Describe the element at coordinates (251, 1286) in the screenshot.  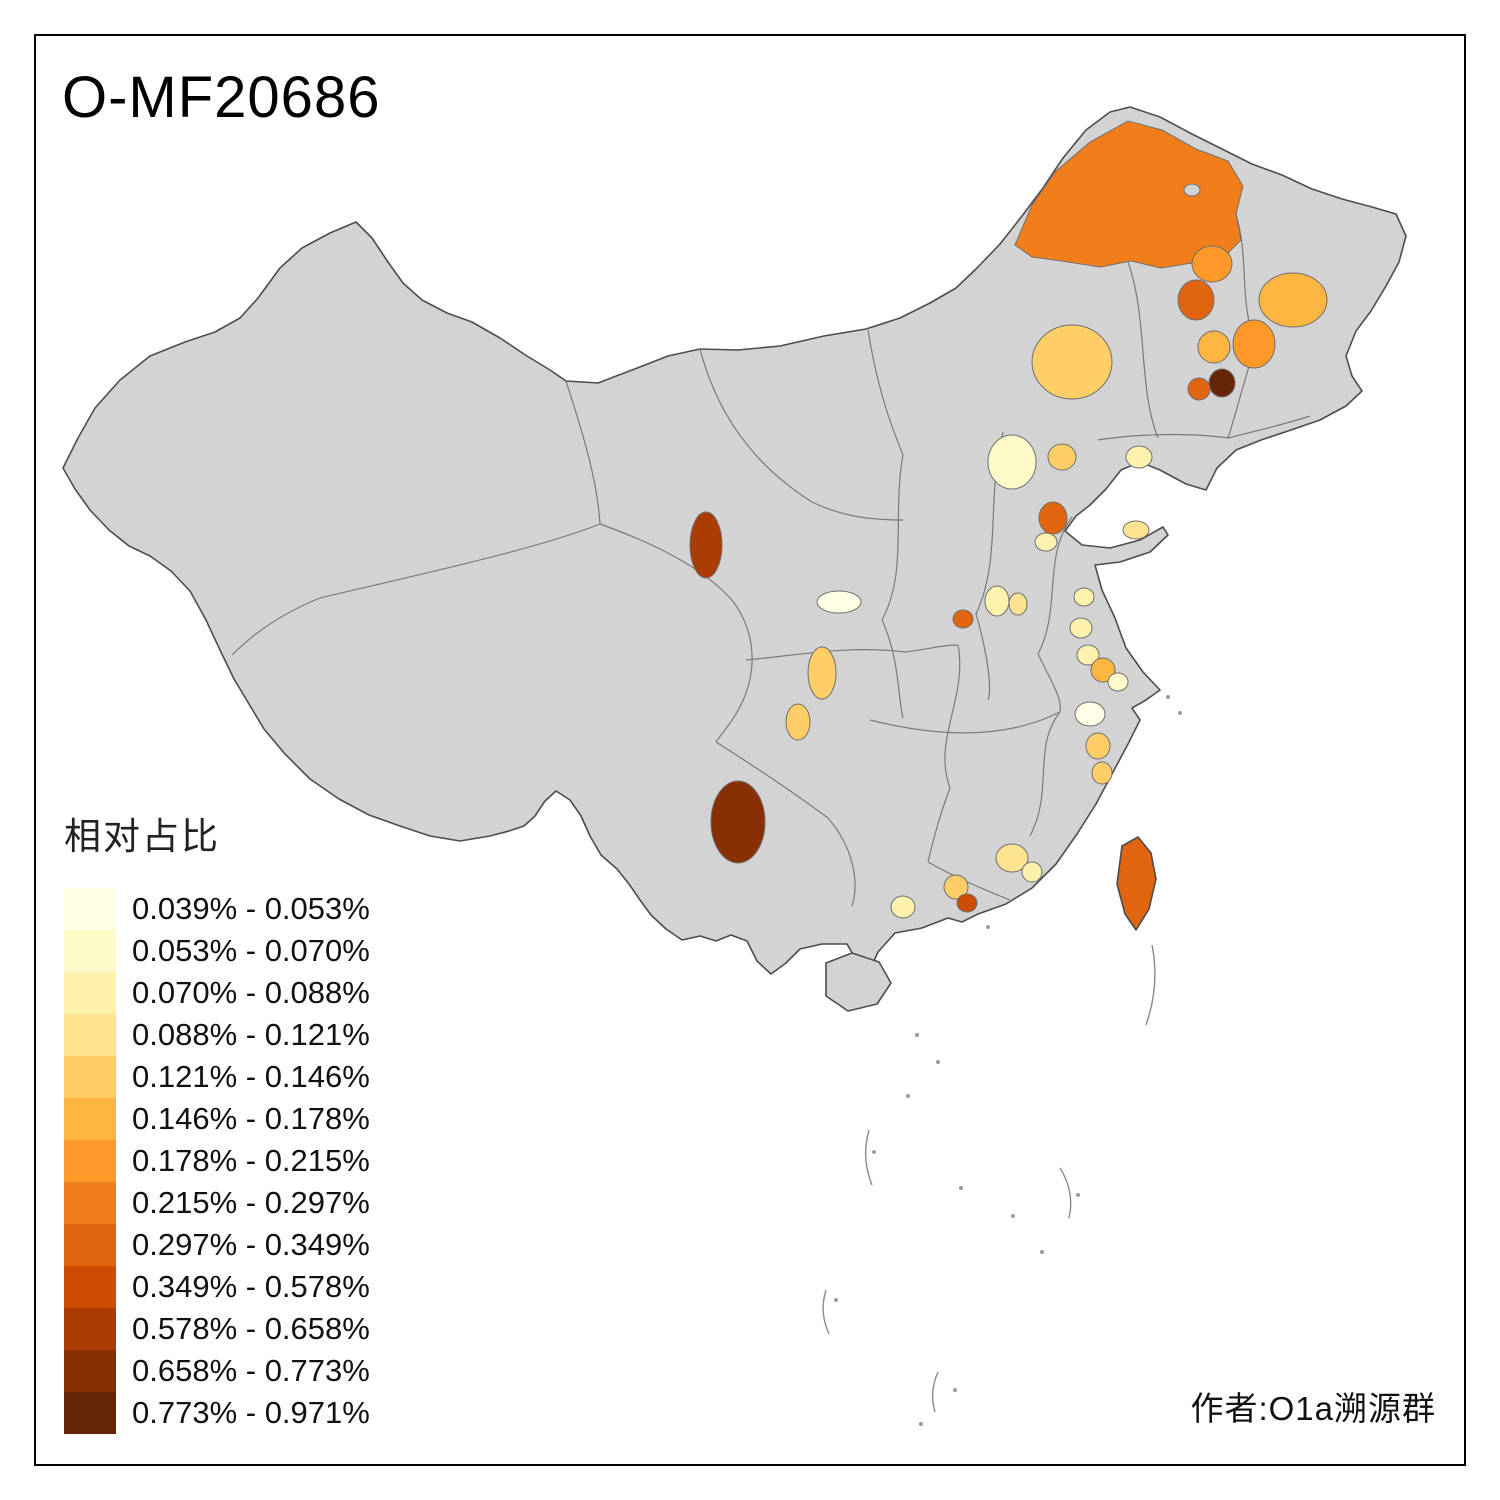
I see `legend-label: 0.349% - 0.578%` at that location.